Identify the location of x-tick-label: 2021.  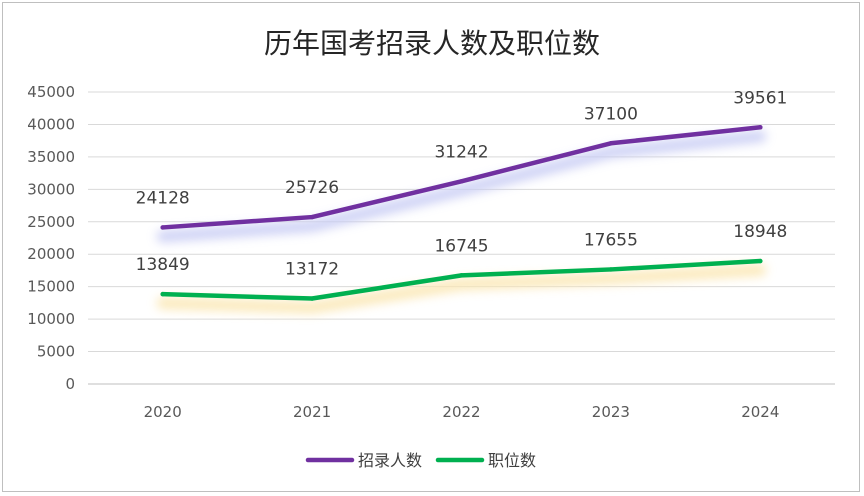
(312, 412).